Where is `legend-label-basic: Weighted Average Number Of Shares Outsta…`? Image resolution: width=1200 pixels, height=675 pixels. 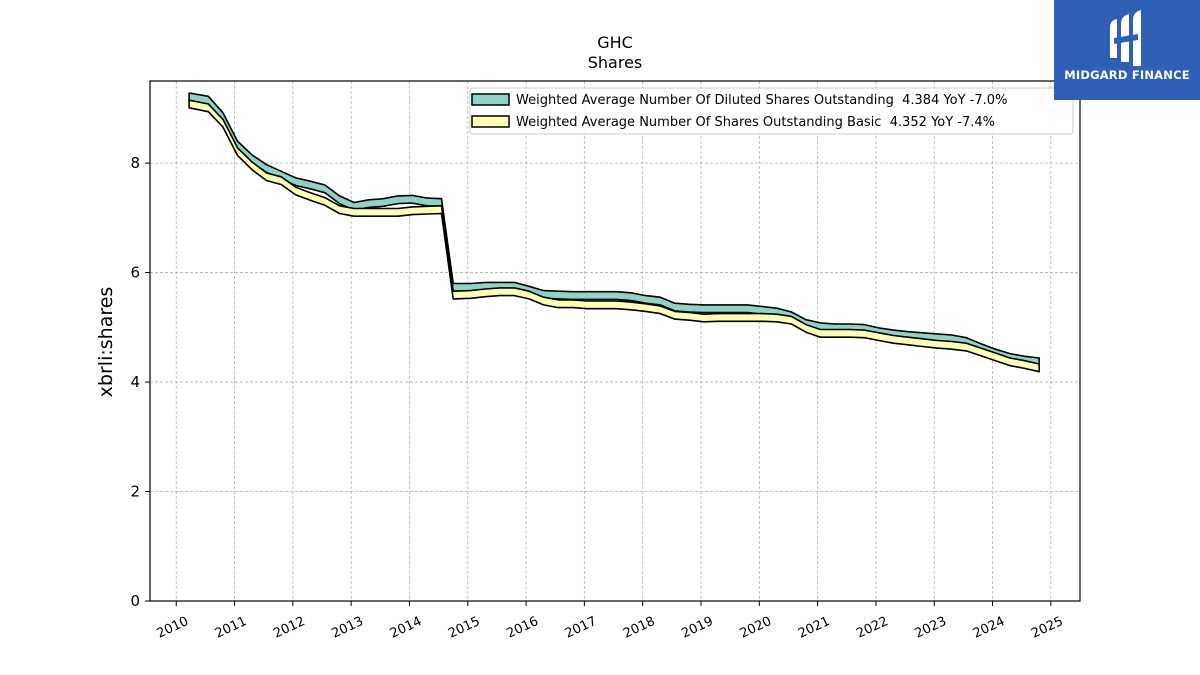
legend-label-basic: Weighted Average Number Of Shares Outsta… is located at coordinates (755, 122).